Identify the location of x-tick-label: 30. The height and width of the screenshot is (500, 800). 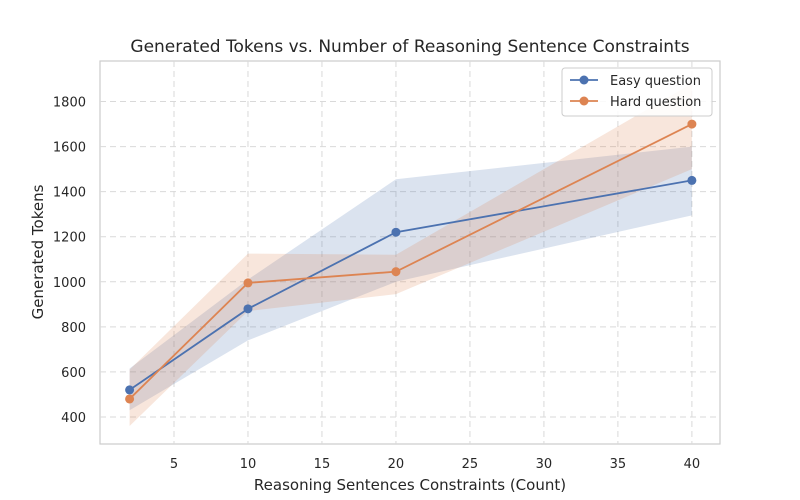
(544, 464).